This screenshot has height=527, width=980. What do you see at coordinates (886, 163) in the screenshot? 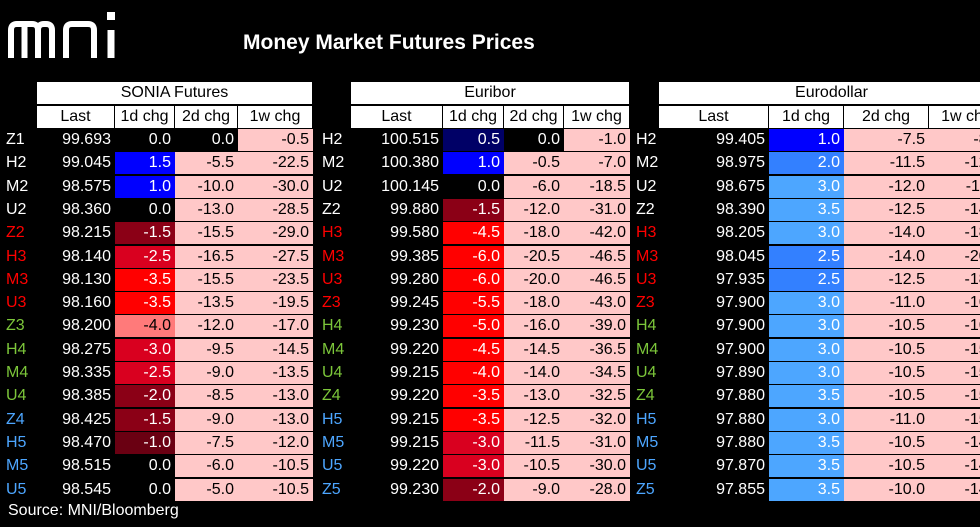
I see `value-d2: -11.5` at bounding box center [886, 163].